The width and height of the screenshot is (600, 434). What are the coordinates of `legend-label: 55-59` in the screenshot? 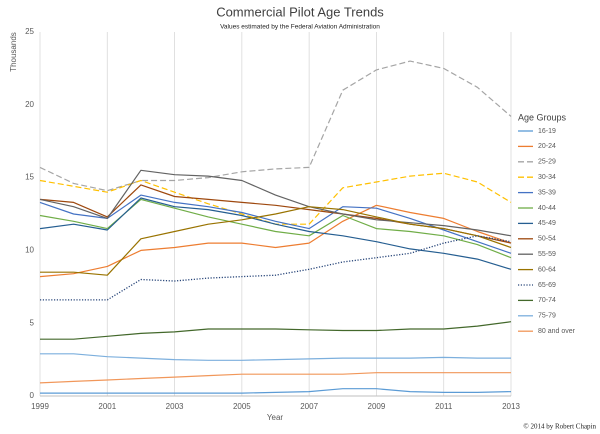 It's located at (547, 254).